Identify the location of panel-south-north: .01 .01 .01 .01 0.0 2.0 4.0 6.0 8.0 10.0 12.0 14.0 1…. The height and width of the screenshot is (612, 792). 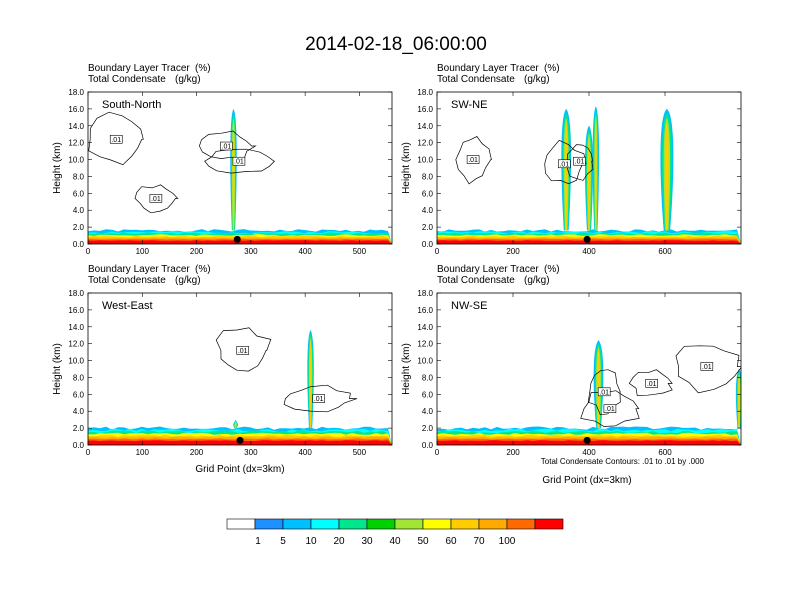
(222, 159).